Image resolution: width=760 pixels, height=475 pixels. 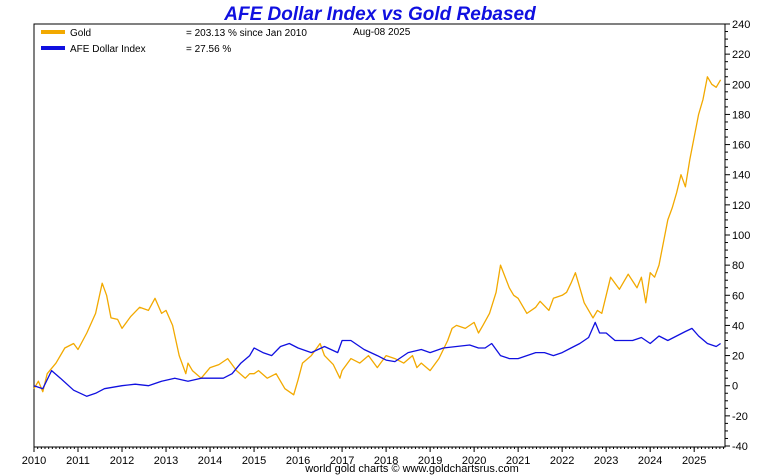 What do you see at coordinates (379, 14) in the screenshot?
I see `chart-title: AFE Dollar Index vs Gold Rebased` at bounding box center [379, 14].